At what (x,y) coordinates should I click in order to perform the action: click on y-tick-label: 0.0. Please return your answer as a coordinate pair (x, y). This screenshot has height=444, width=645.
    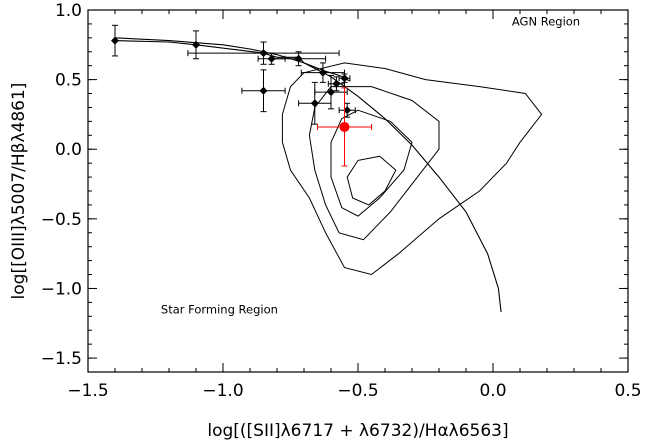
    Looking at the image, I should click on (68, 150).